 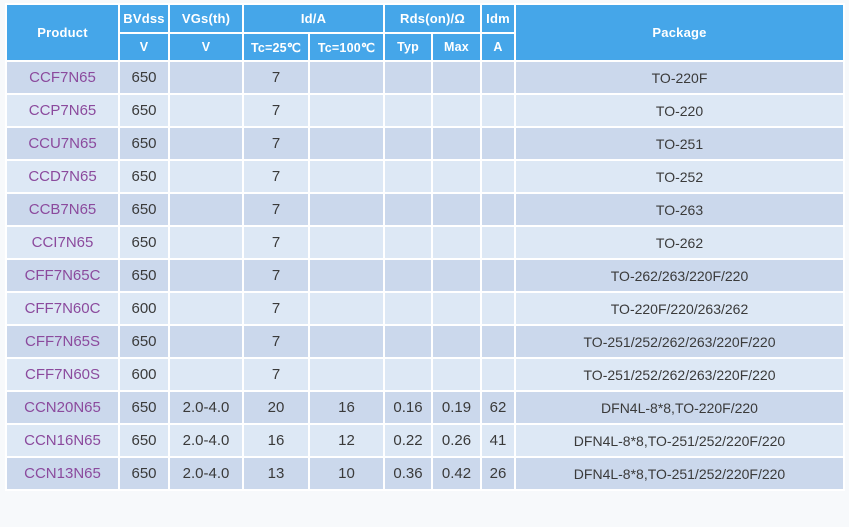 I want to click on table-row: CCF7N65 650 7 TO-220F, so click(x=425, y=77).